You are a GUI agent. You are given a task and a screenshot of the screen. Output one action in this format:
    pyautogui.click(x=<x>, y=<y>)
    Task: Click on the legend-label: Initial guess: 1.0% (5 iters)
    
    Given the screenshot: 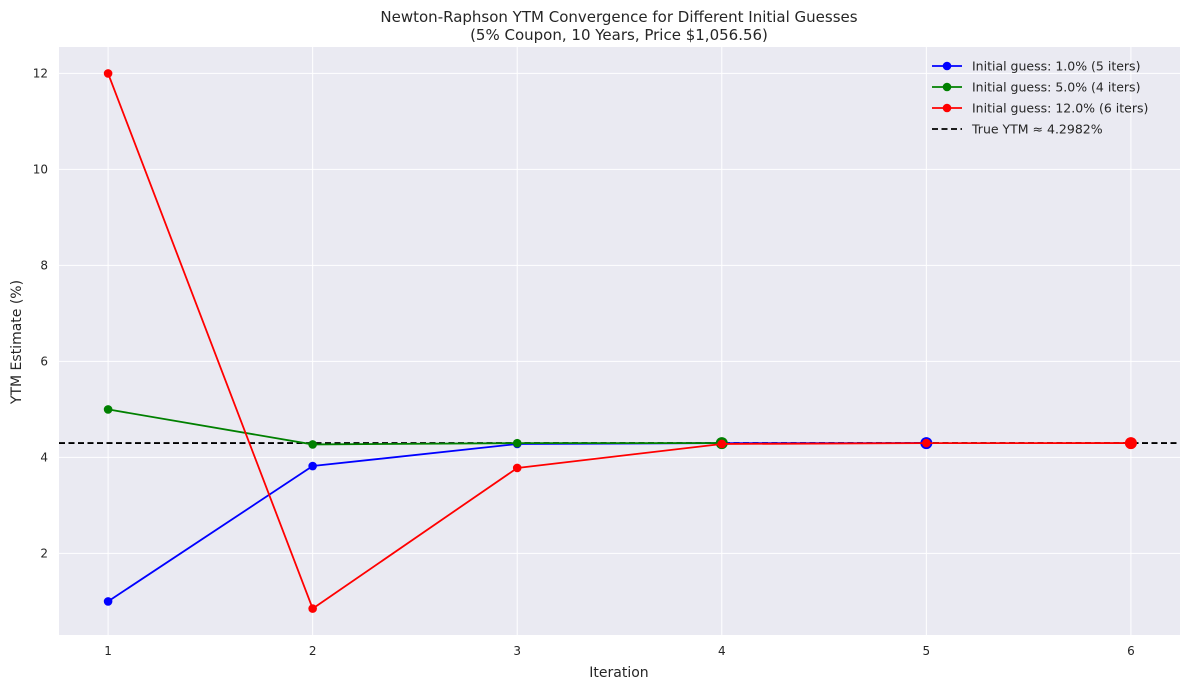 What is the action you would take?
    pyautogui.click(x=1056, y=66)
    